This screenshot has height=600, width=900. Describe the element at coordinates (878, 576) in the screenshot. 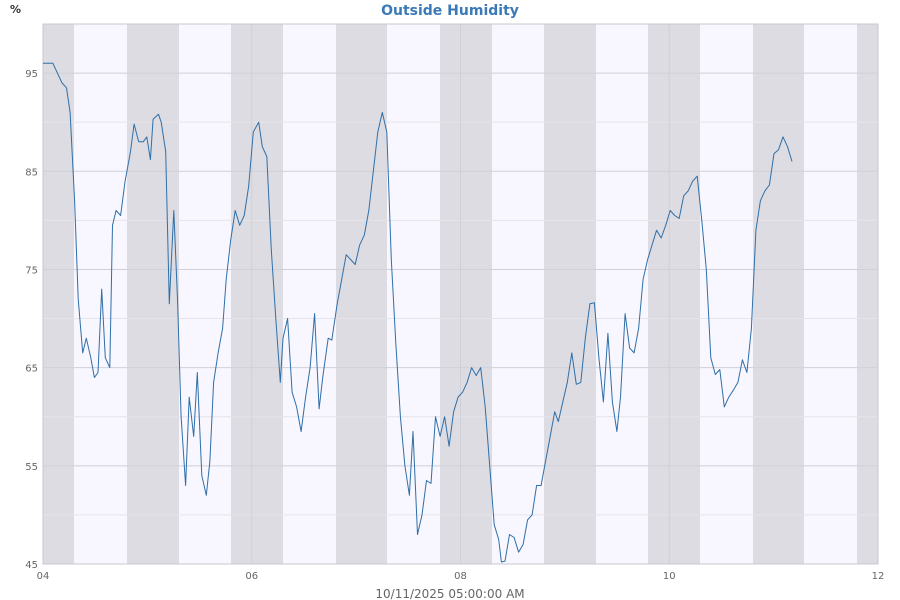

I see `x-tick-label: 12` at that location.